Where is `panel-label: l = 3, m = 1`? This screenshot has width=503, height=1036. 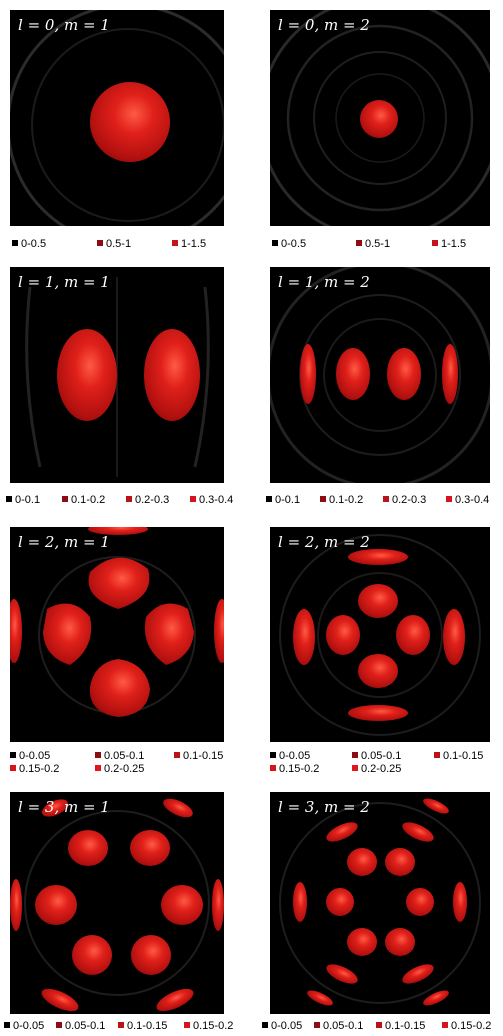 panel-label: l = 3, m = 1 is located at coordinates (64, 807).